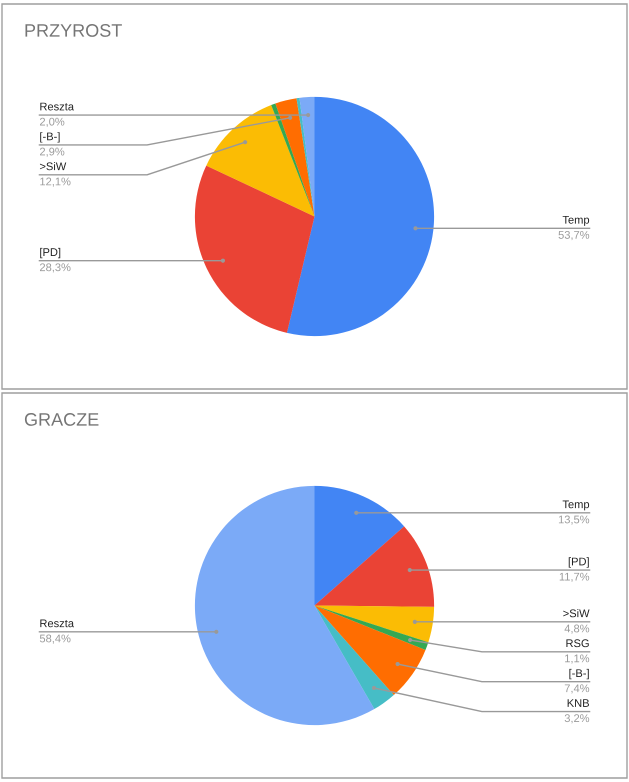  What do you see at coordinates (73, 30) in the screenshot?
I see `chart-title: PRZYROST` at bounding box center [73, 30].